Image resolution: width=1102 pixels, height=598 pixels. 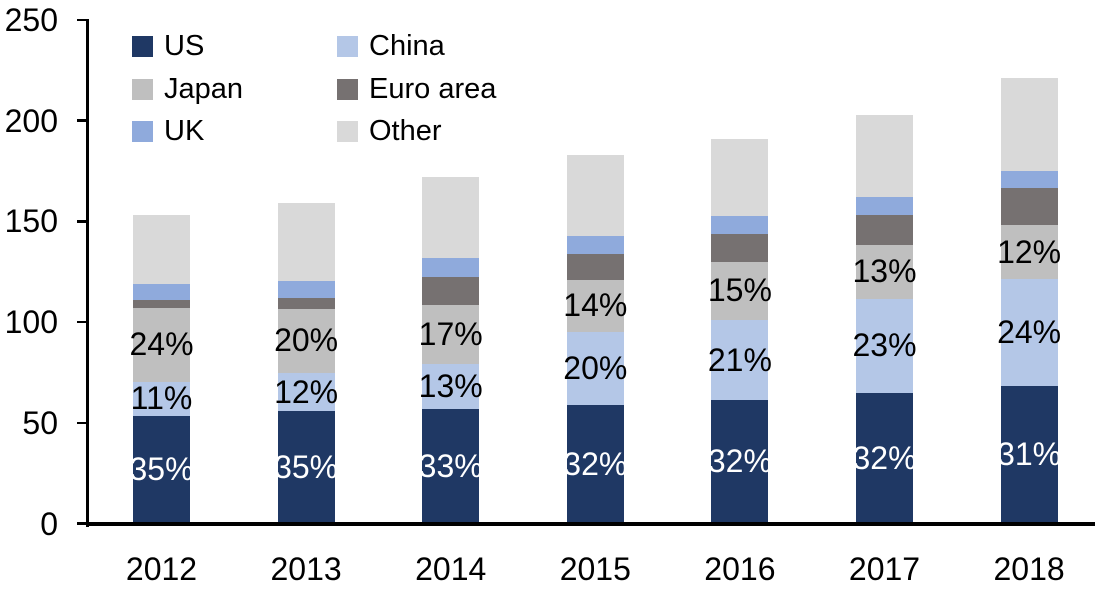 I want to click on legend-item-euro-area: Euro area, so click(x=417, y=88).